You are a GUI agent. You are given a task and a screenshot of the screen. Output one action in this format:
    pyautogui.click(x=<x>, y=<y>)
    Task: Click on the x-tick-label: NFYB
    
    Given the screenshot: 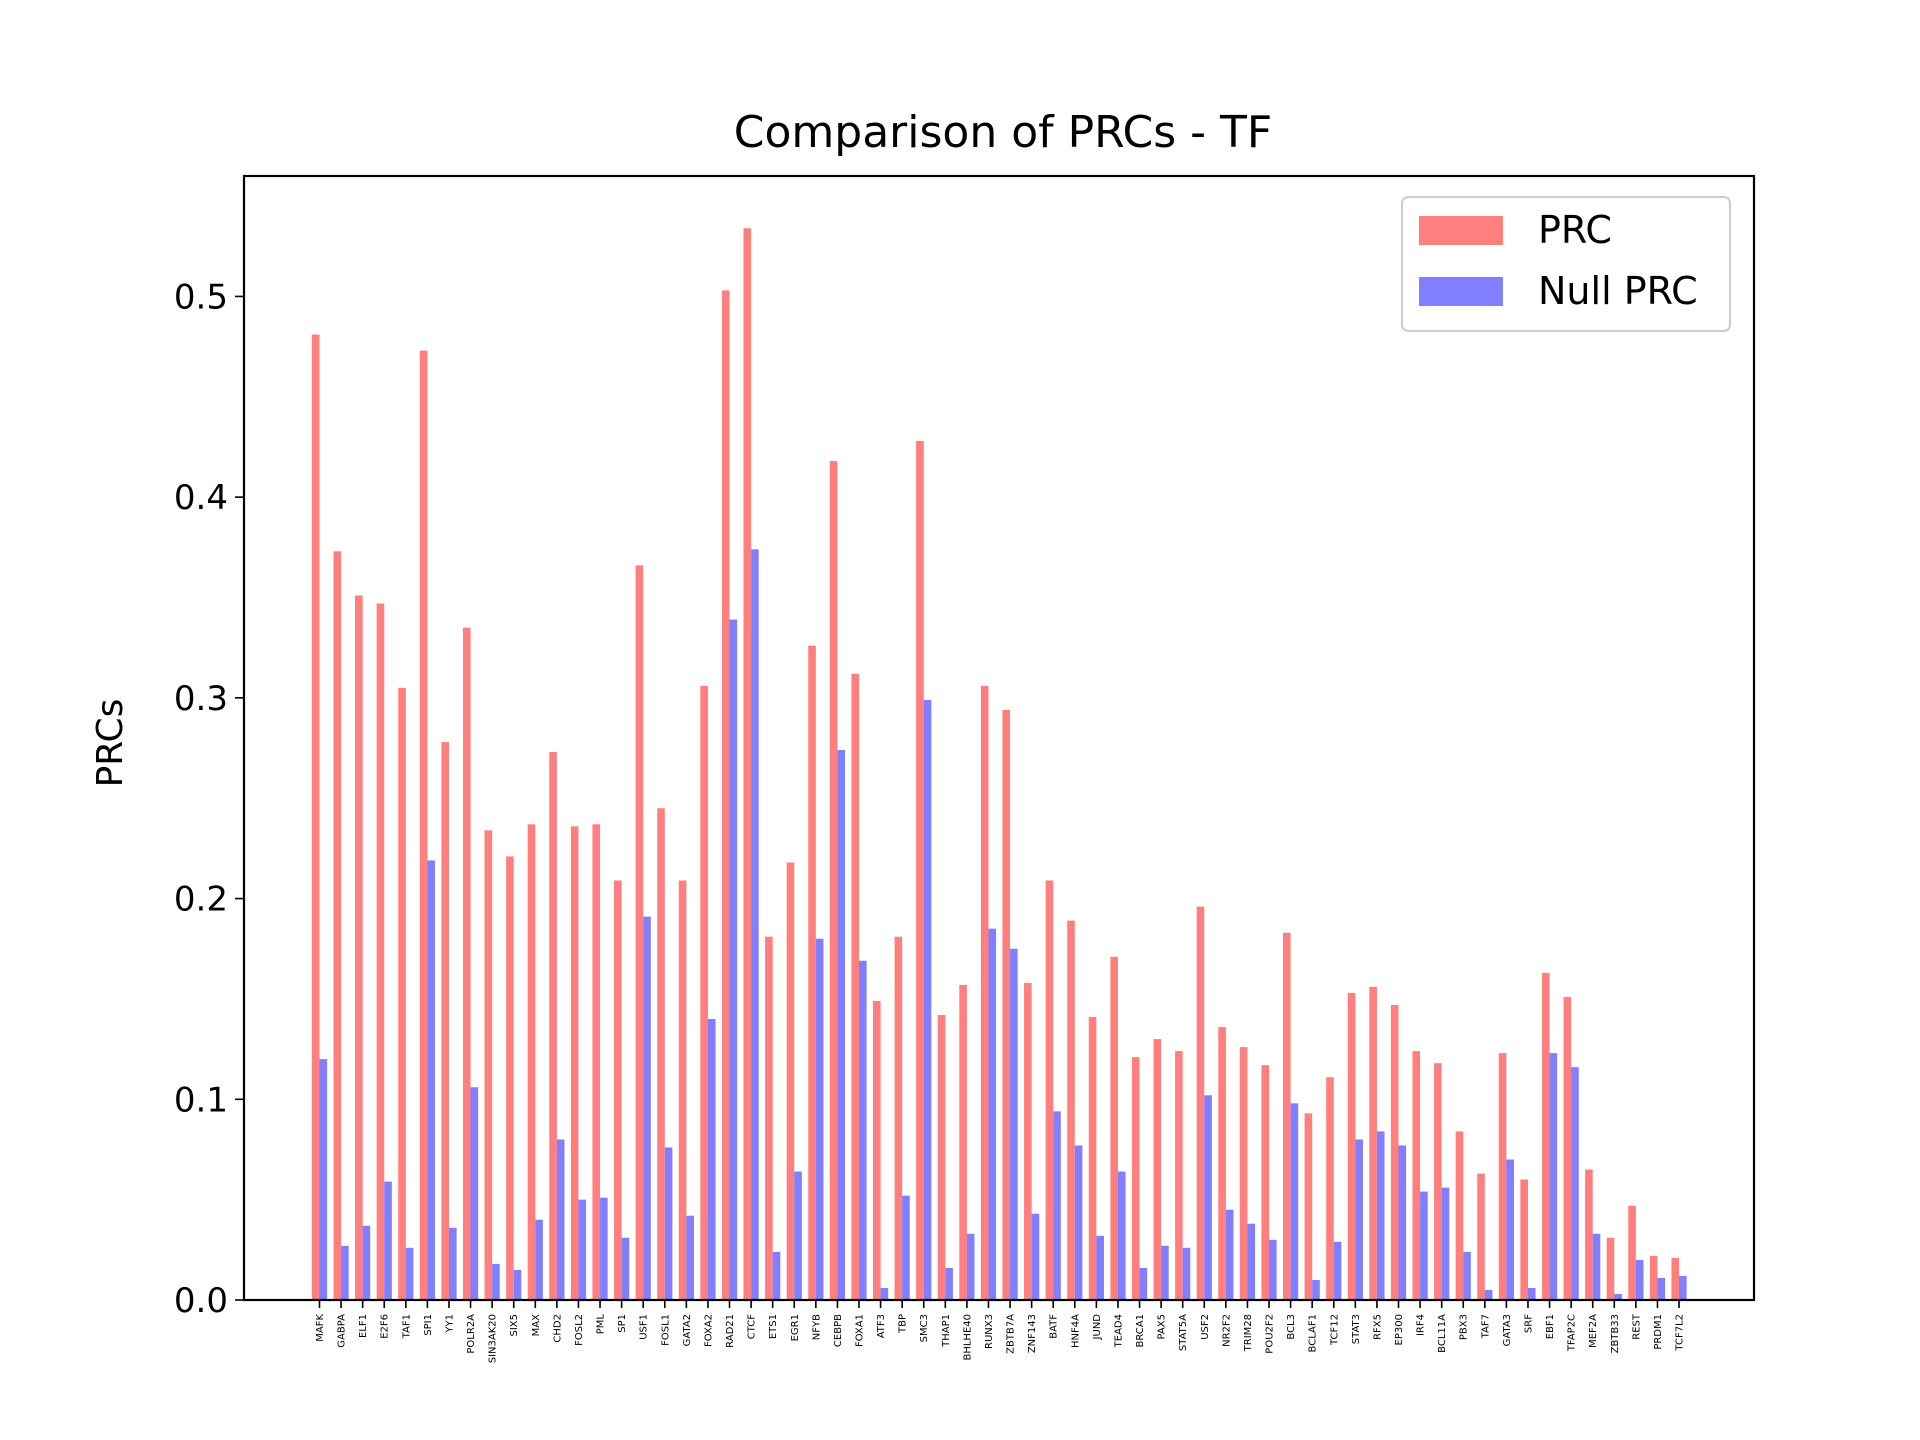 What is the action you would take?
    pyautogui.click(x=816, y=1327)
    